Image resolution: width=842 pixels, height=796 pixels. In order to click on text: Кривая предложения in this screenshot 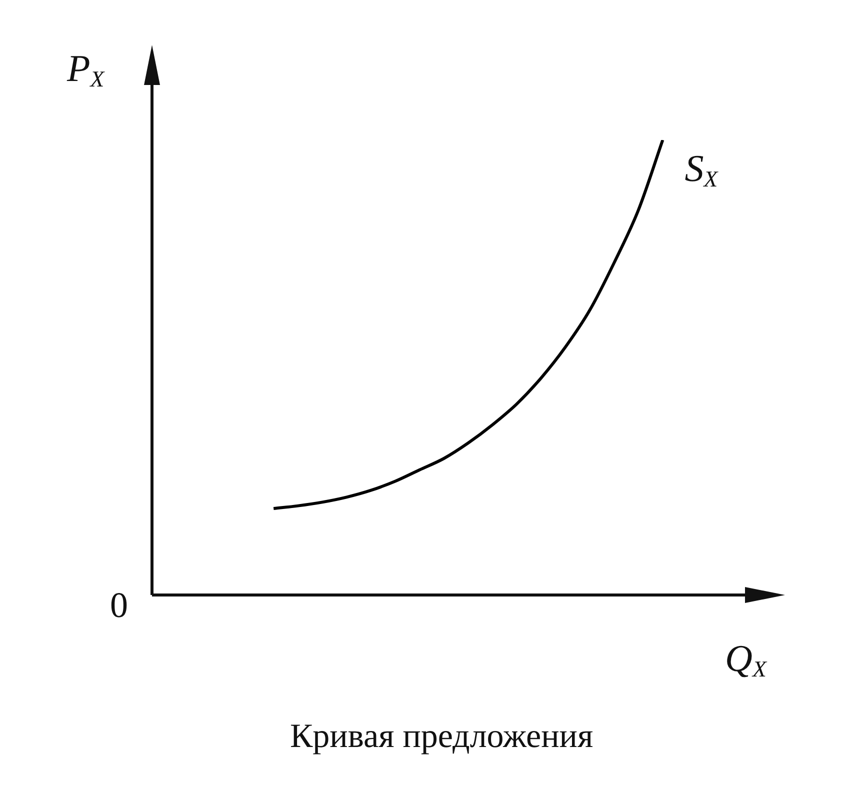, I will do `click(442, 736)`.